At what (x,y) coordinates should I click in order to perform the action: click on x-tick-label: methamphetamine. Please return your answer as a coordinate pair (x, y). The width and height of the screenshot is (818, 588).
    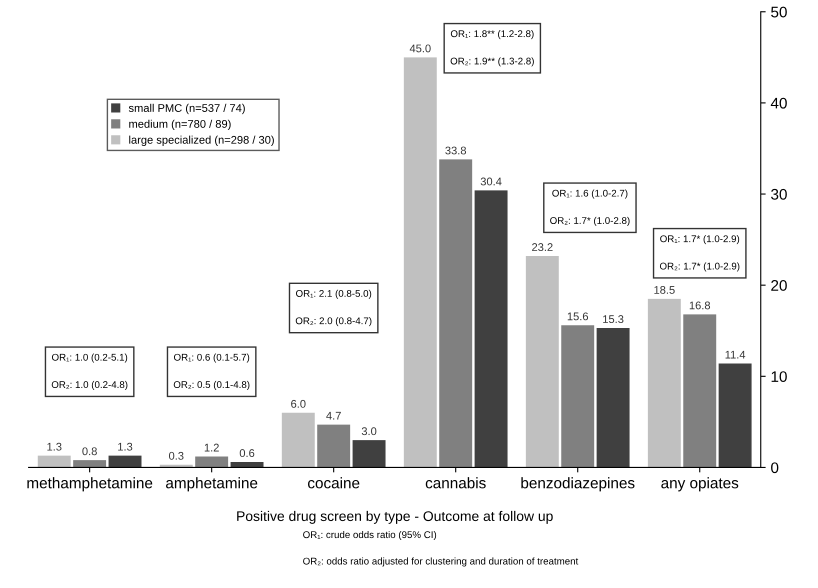
    Looking at the image, I should click on (89, 484).